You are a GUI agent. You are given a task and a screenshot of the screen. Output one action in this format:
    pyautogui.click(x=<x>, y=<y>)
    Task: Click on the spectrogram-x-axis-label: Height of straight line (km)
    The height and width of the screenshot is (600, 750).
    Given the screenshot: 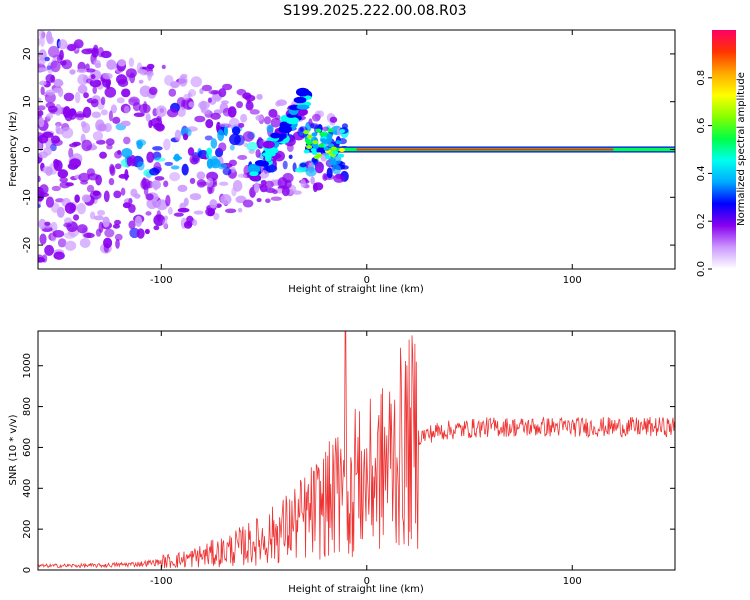 What is the action you would take?
    pyautogui.click(x=356, y=289)
    